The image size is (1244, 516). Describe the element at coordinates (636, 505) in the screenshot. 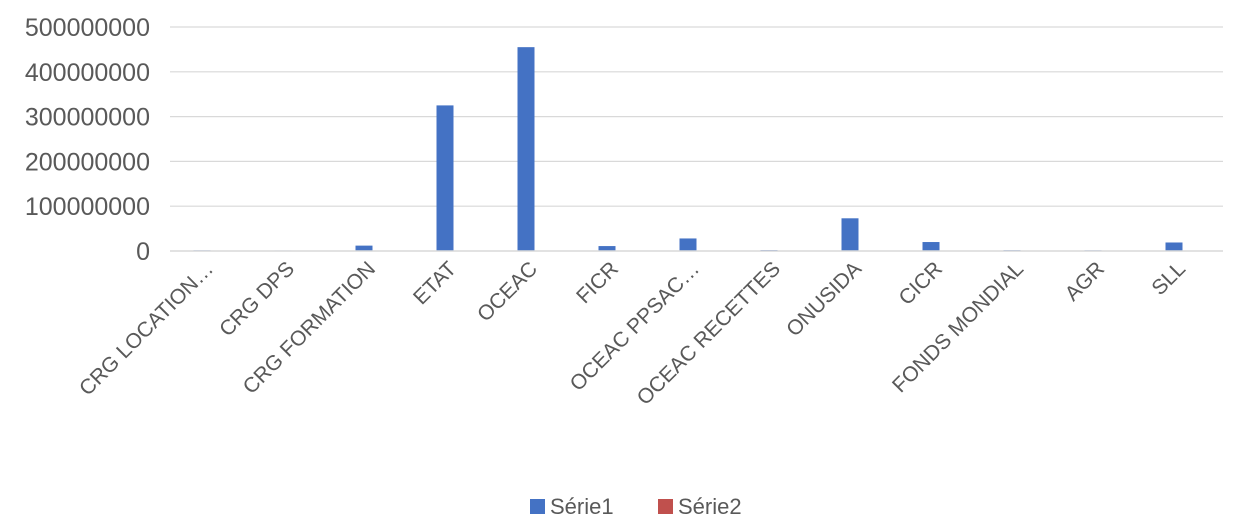

I see `legend: Série1 Série2` at that location.